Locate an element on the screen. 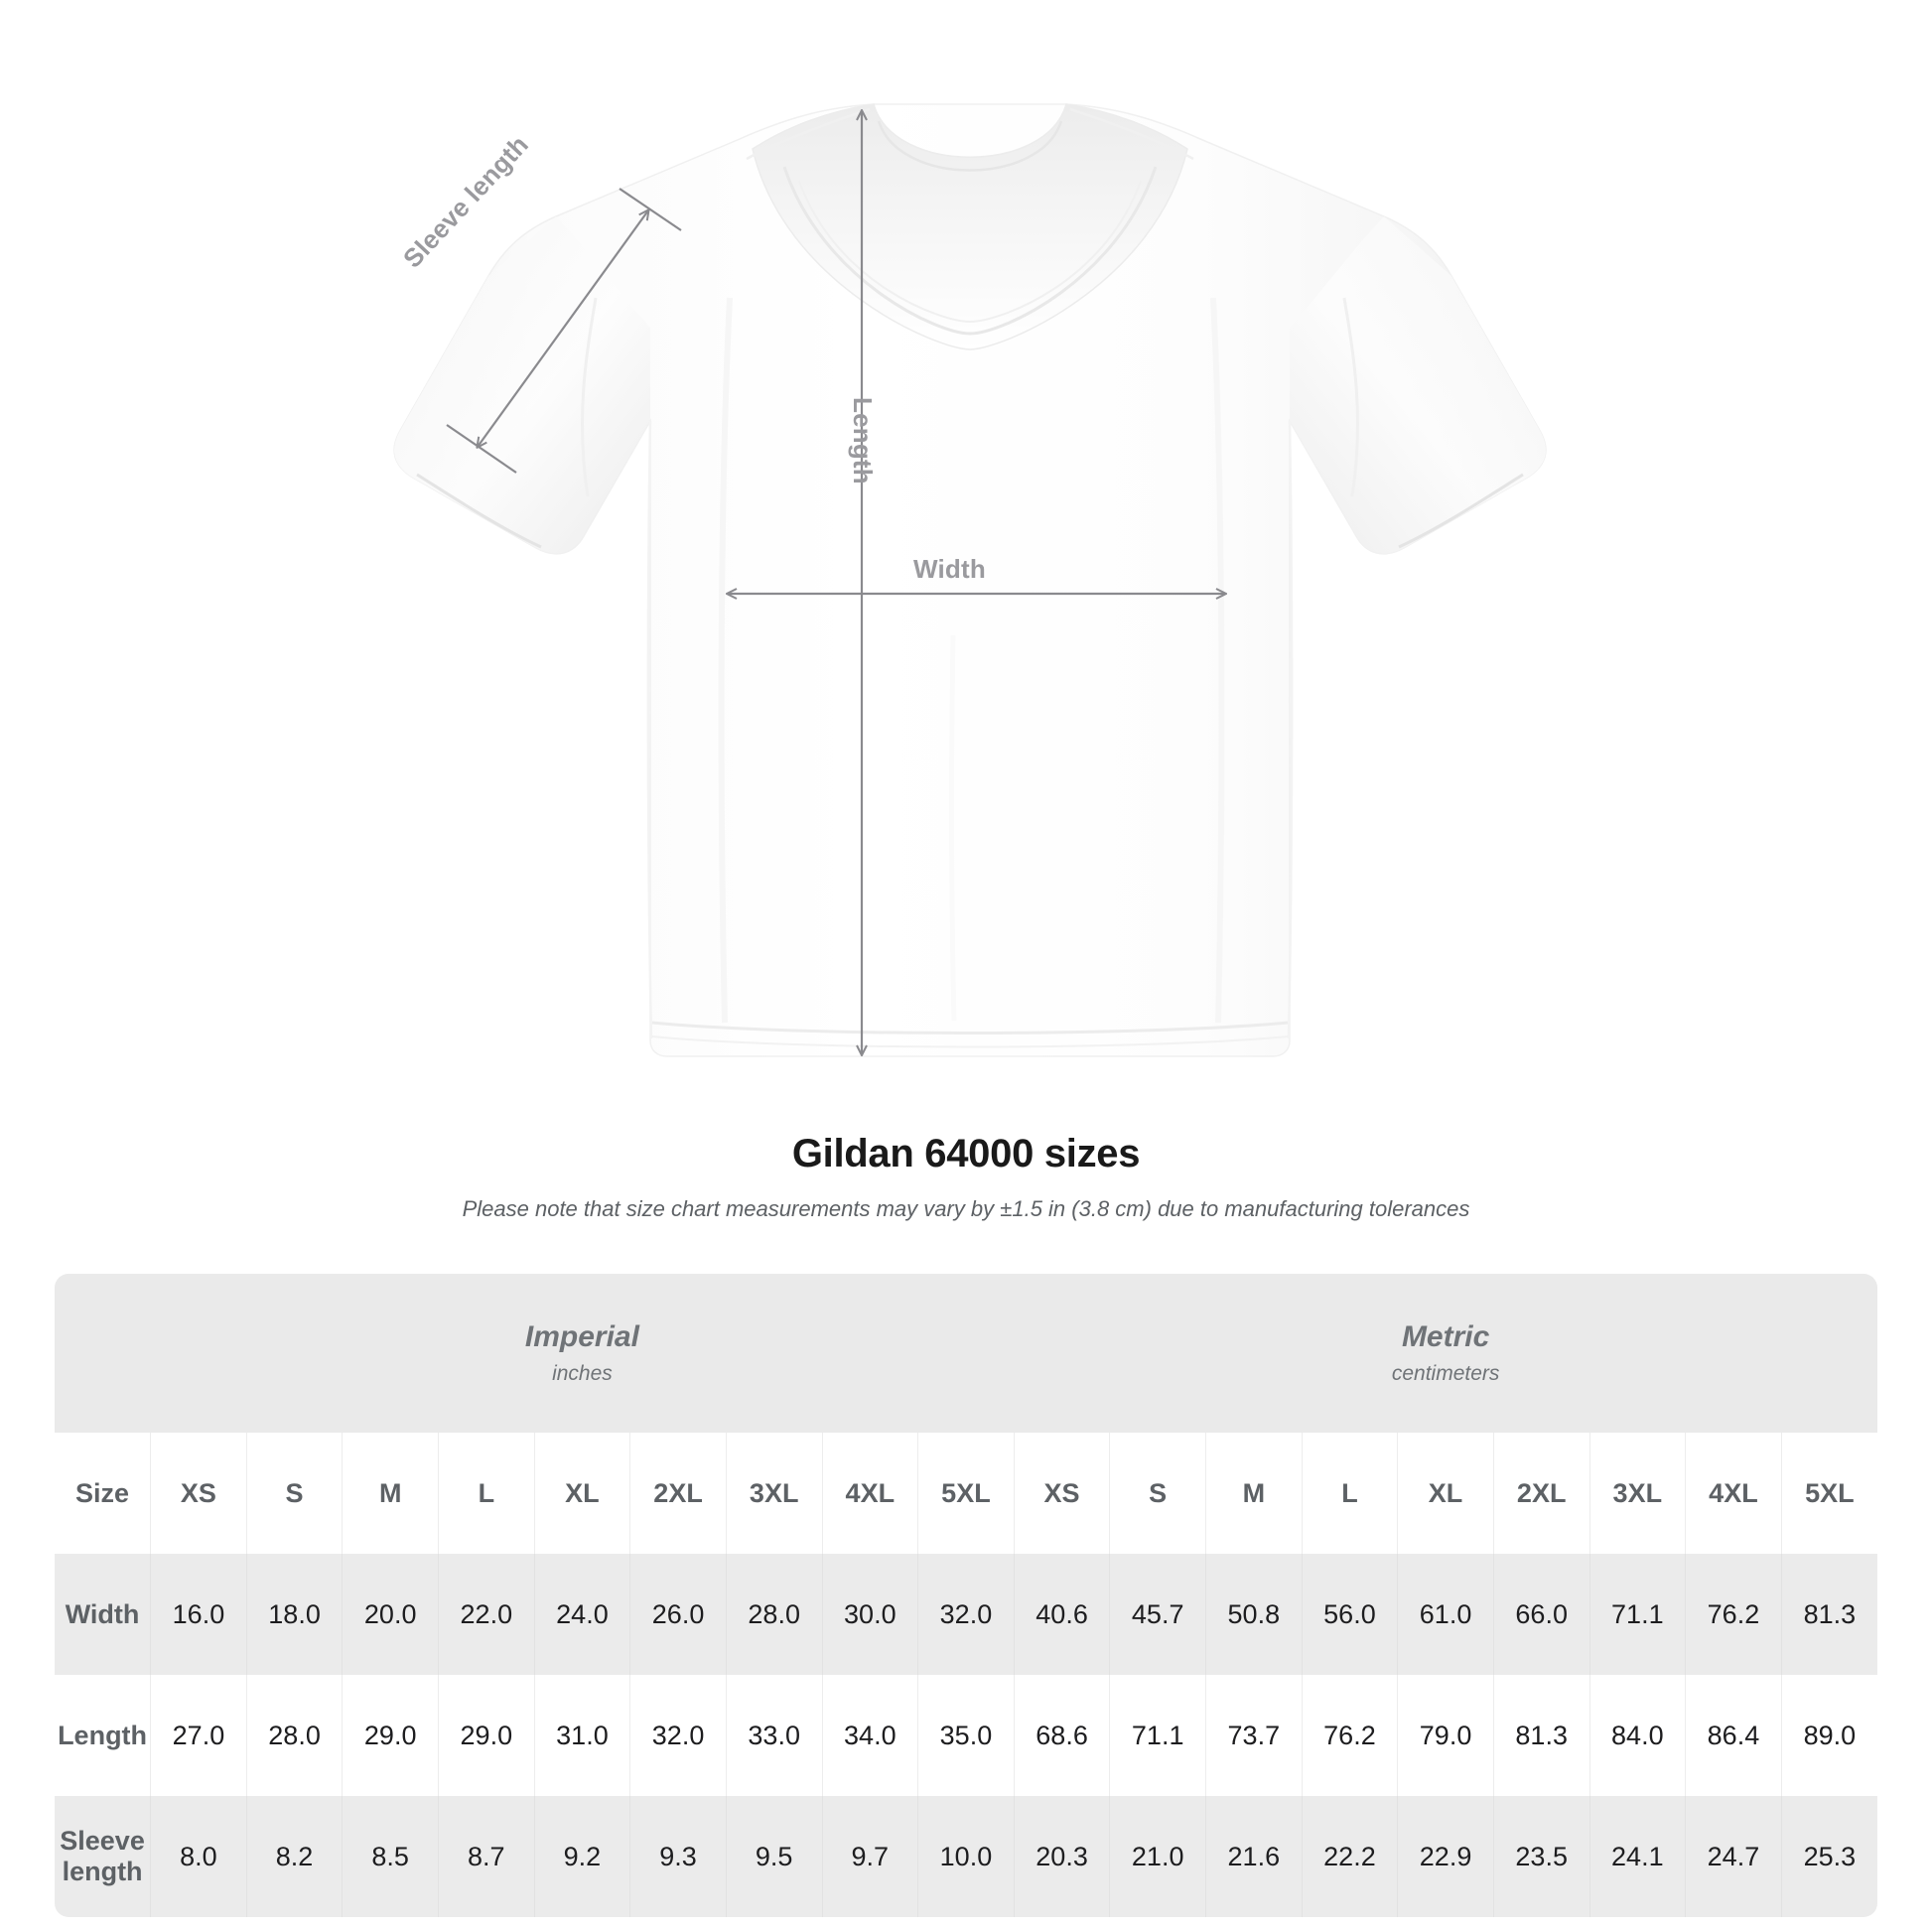 Image resolution: width=1932 pixels, height=1932 pixels. cell-value: 18.0 is located at coordinates (294, 1613).